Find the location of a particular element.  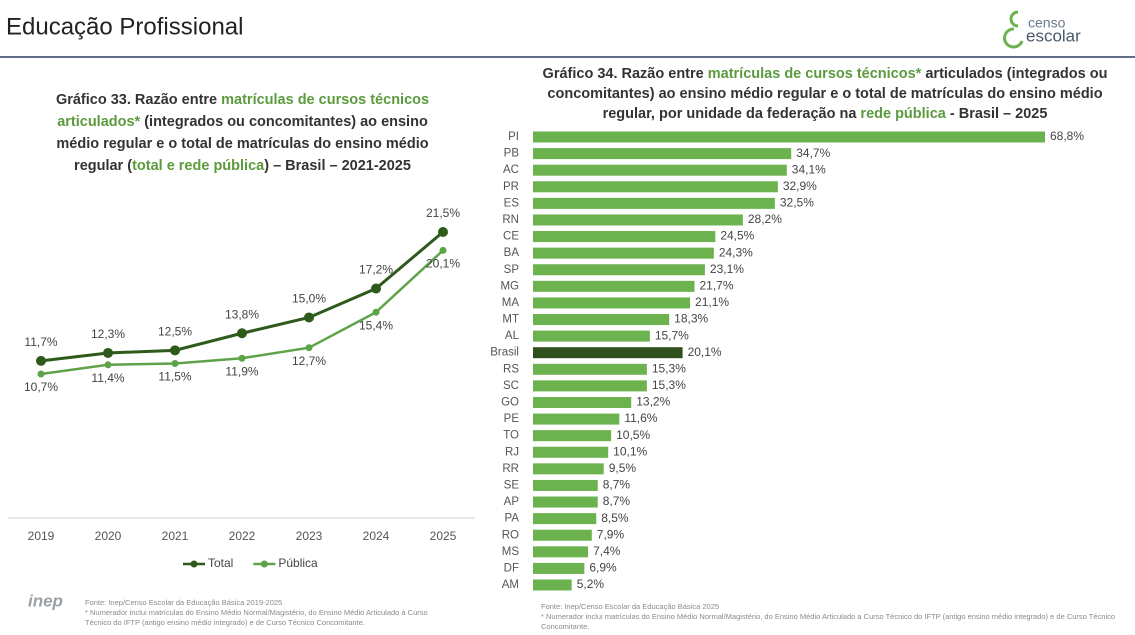

data-label: 7,9% is located at coordinates (611, 534).